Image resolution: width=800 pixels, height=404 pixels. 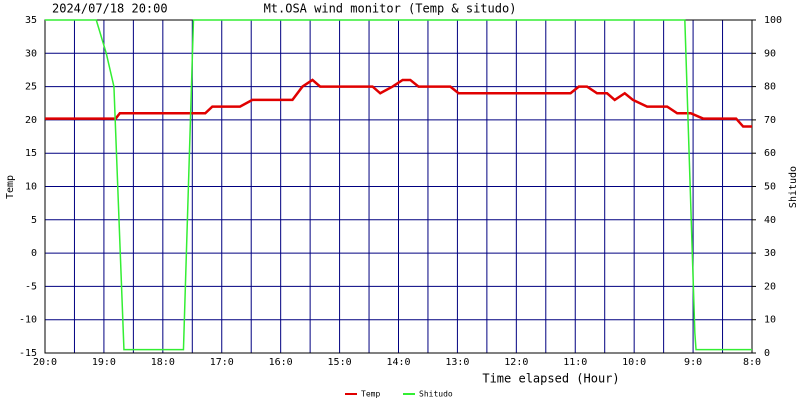 I want to click on x-tick-label: 10:0, so click(x=634, y=362).